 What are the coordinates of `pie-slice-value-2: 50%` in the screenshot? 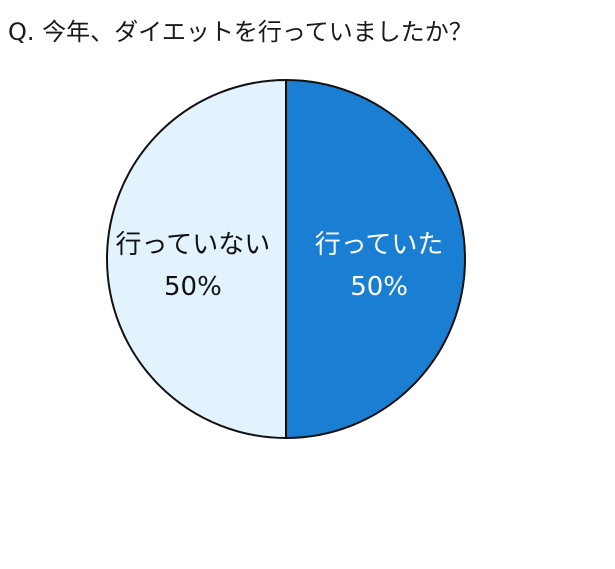 It's located at (193, 287).